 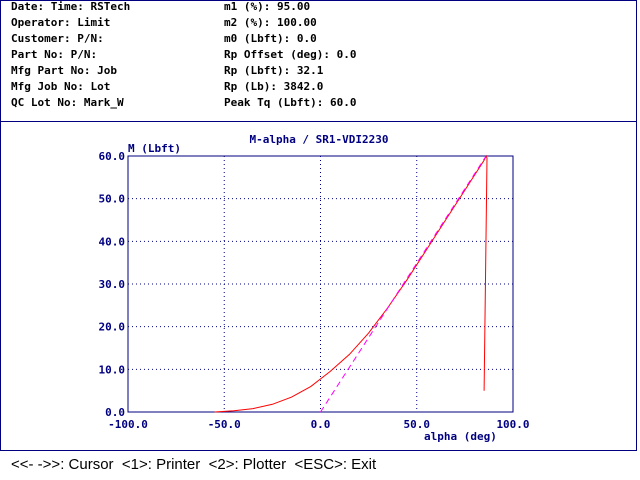 I want to click on header-qc-lot-no: QC Lot No: Mark_W, so click(x=67, y=102).